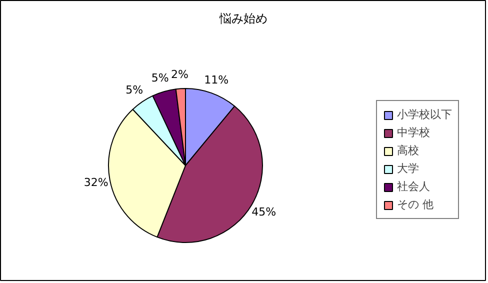 The width and height of the screenshot is (488, 283). What do you see at coordinates (96, 183) in the screenshot?
I see `data-label: 32%` at bounding box center [96, 183].